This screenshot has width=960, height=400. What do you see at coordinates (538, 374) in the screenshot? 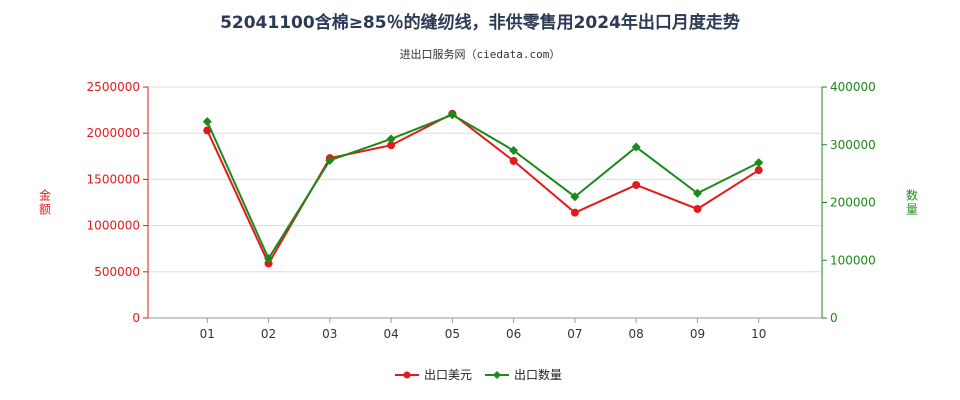
I see `legend-label: 出口数量` at bounding box center [538, 374].